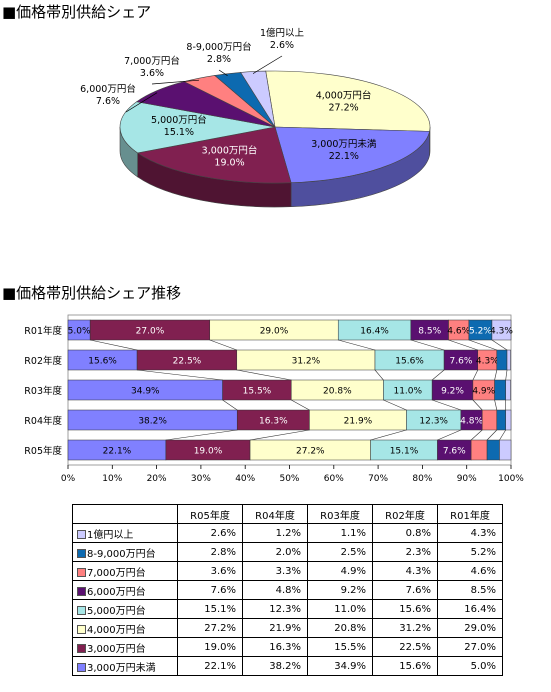  What do you see at coordinates (458, 332) in the screenshot?
I see `bar-label-0-cat-5: 4.6%` at bounding box center [458, 332].